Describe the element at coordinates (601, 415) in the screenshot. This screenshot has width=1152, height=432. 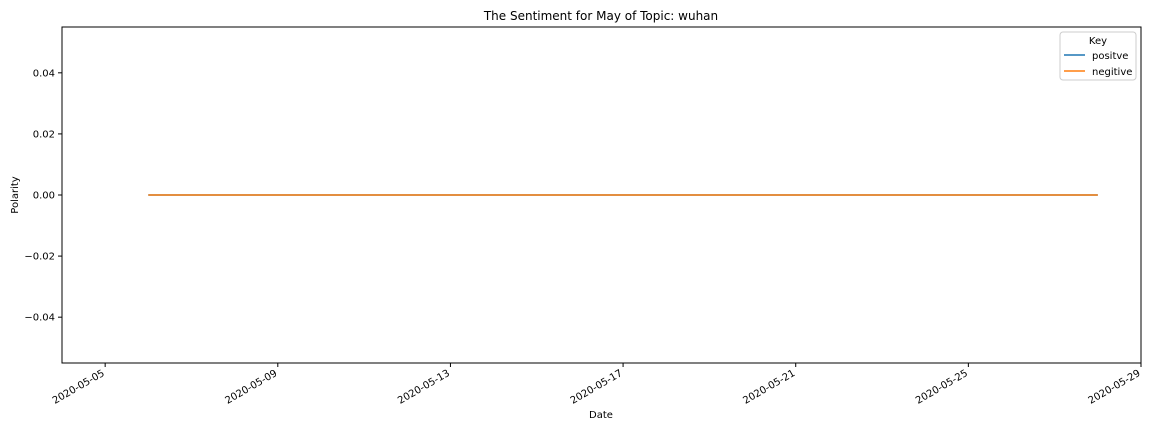
I see `x-axis-label: Date` at that location.